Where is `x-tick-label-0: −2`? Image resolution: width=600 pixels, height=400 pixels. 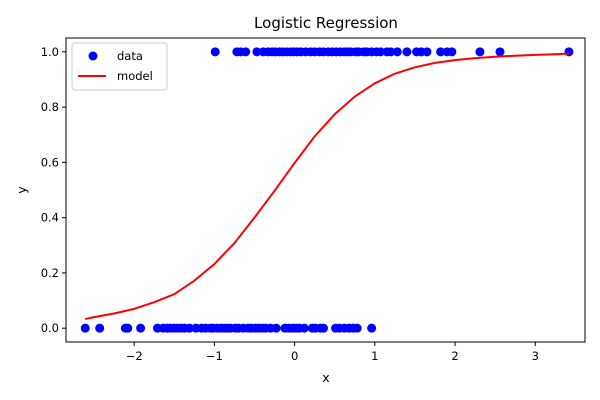
x-tick-label-0: −2 is located at coordinates (134, 356).